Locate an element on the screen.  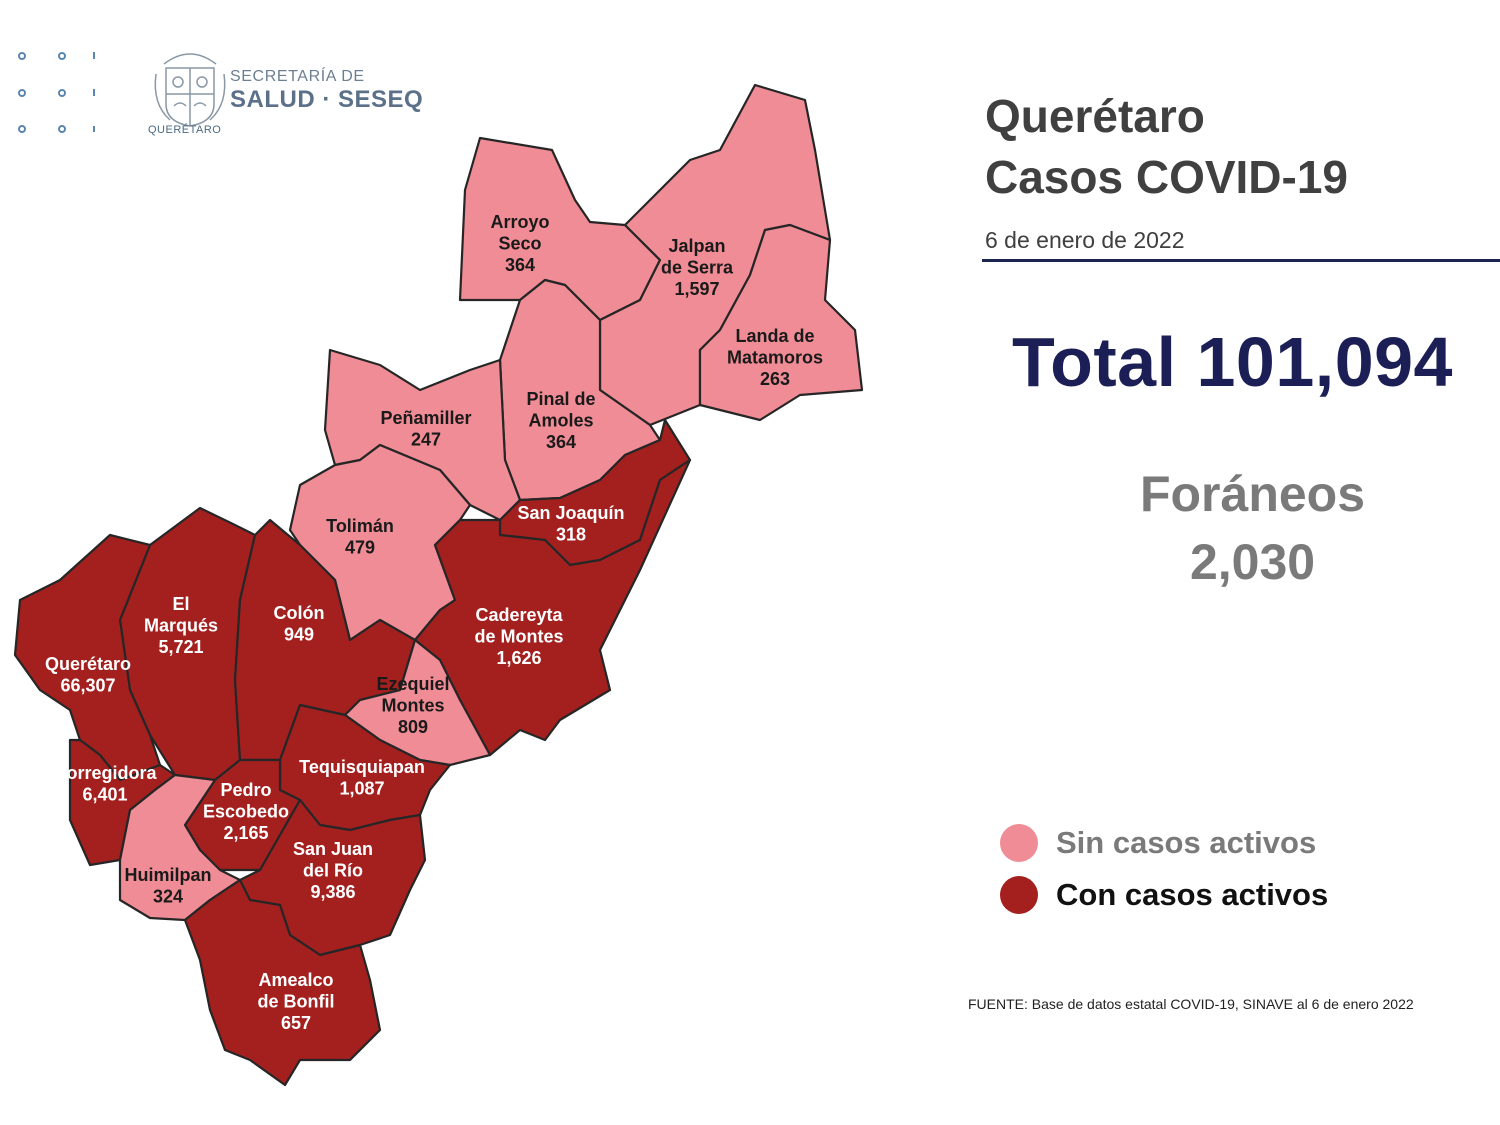
municipality-cases: 809 is located at coordinates (413, 727).